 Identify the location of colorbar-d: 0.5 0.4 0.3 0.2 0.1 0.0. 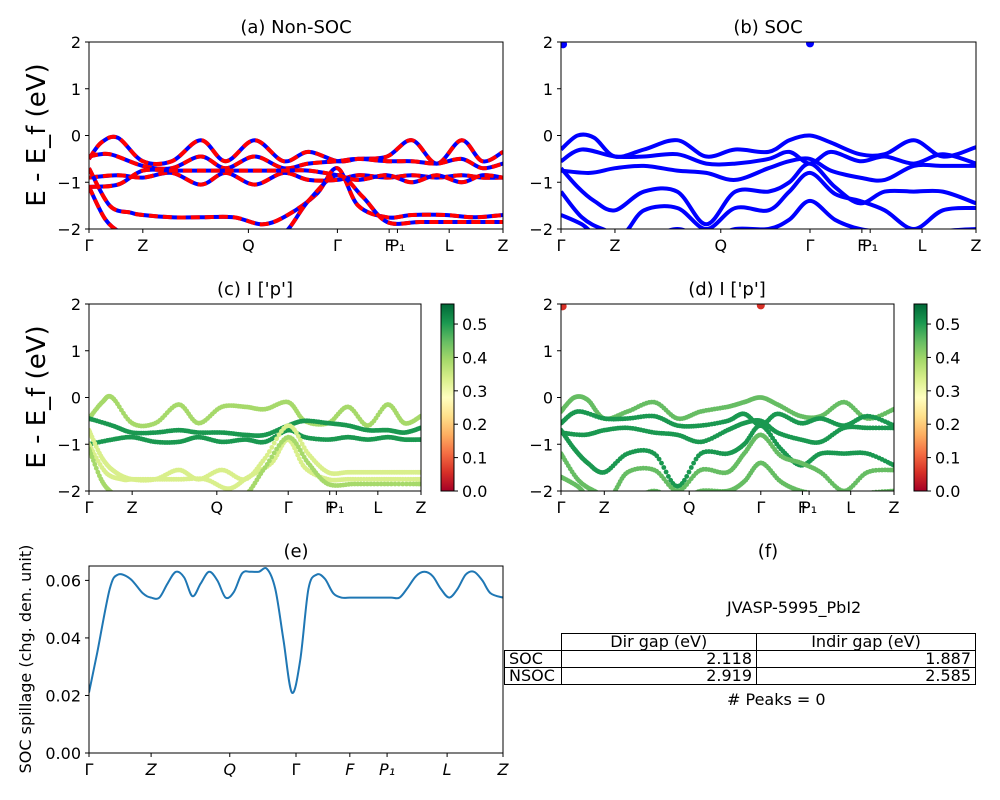
(936, 402).